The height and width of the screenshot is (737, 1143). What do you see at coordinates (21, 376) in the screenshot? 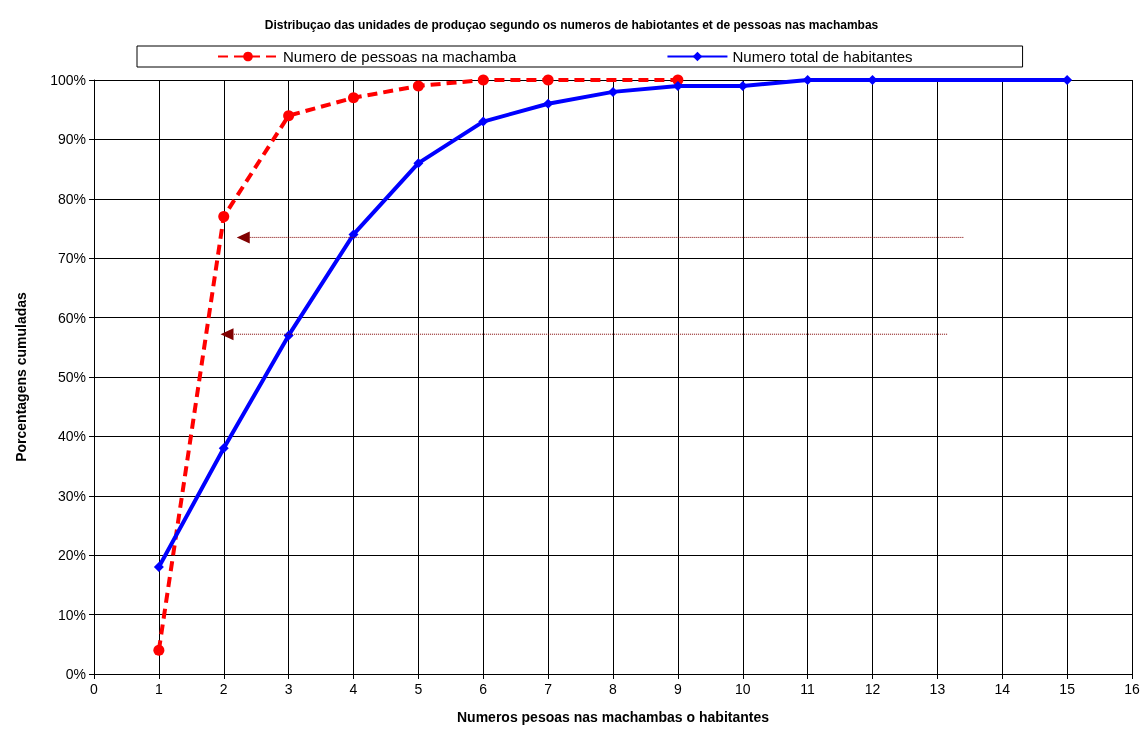
I see `y-axis-title: Porcentagens cumuladas` at bounding box center [21, 376].